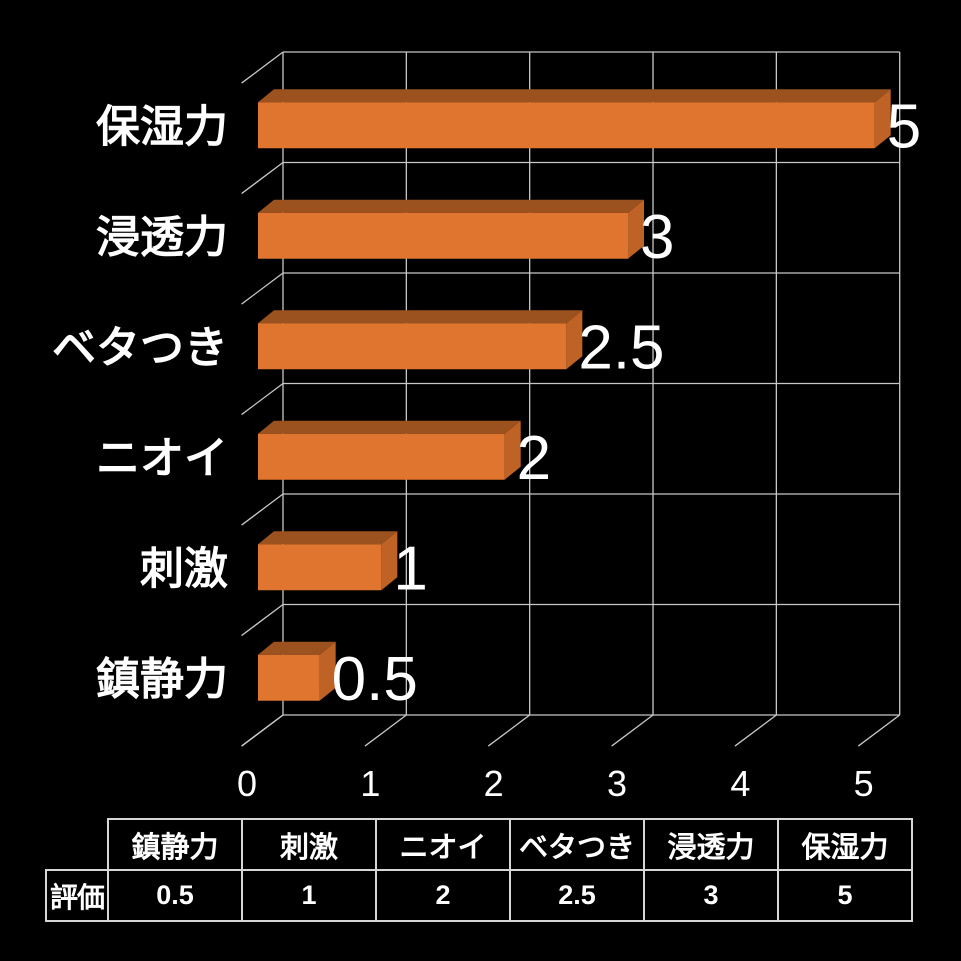 Image resolution: width=961 pixels, height=961 pixels. Describe the element at coordinates (577, 895) in the screenshot. I see `table-value-3: 2.5` at that location.